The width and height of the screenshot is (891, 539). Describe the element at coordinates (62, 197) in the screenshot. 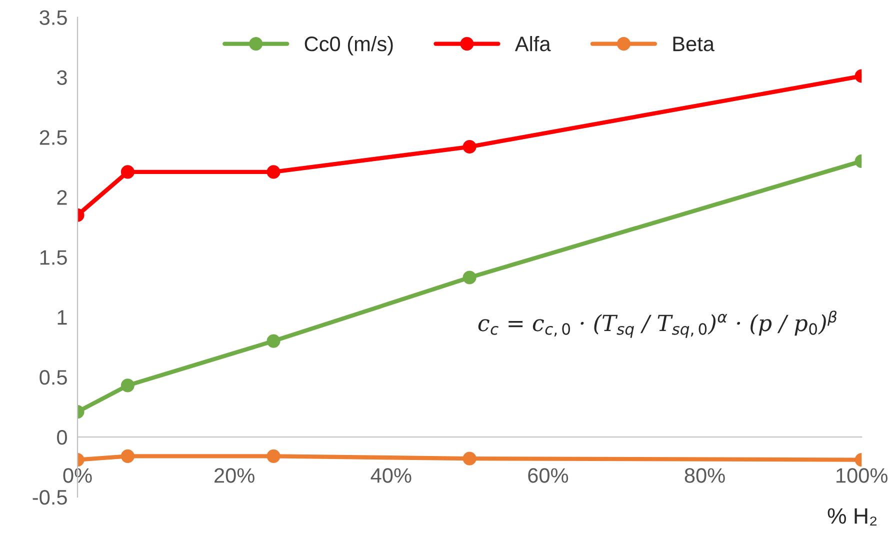

I see `y-tick-label: 2` at that location.